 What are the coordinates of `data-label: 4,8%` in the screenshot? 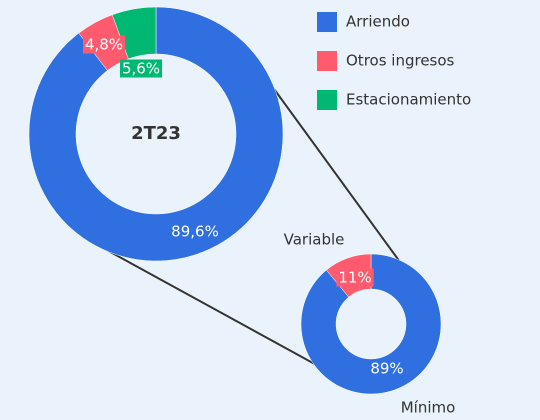 It's located at (104, 45).